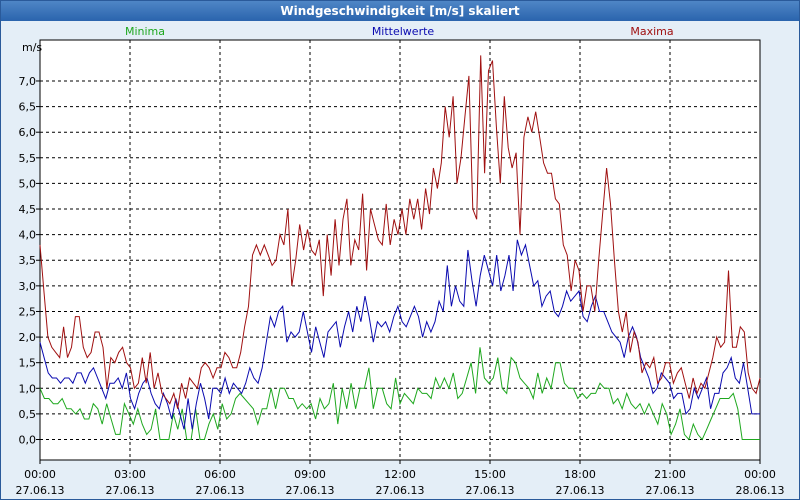  Describe the element at coordinates (400, 474) in the screenshot. I see `x-tick-time: 12:00` at that location.